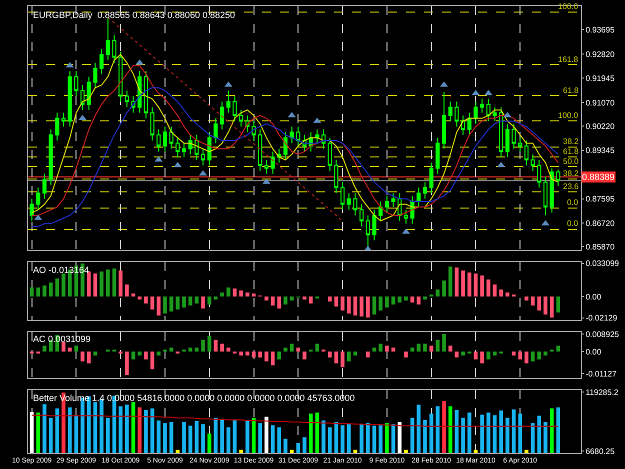  Describe the element at coordinates (601, 151) in the screenshot. I see `y-tick-label: 0.89345` at that location.